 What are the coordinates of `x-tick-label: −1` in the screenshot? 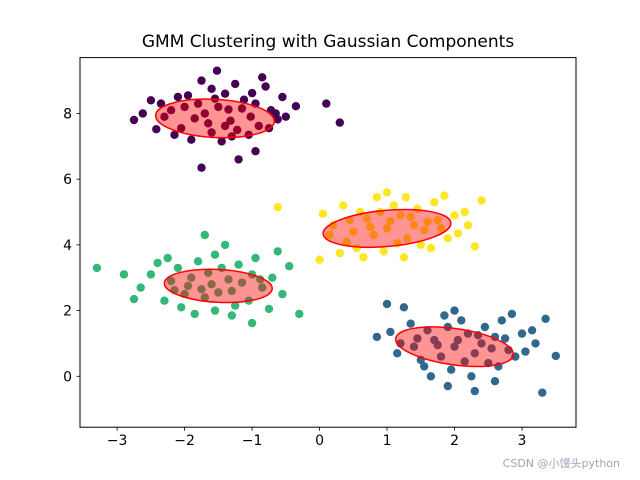 It's located at (252, 441).